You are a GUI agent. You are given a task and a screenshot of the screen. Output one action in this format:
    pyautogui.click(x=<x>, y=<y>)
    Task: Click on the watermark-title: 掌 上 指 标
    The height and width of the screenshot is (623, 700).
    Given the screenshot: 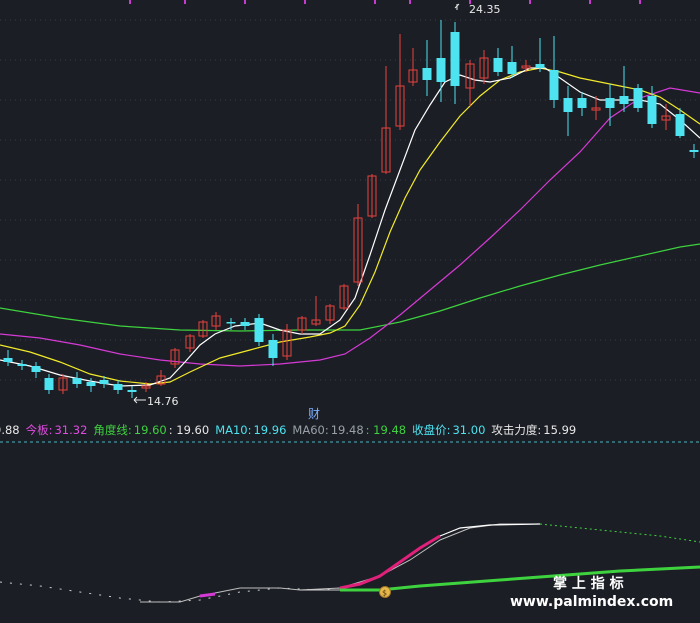 What is the action you would take?
    pyautogui.click(x=588, y=583)
    